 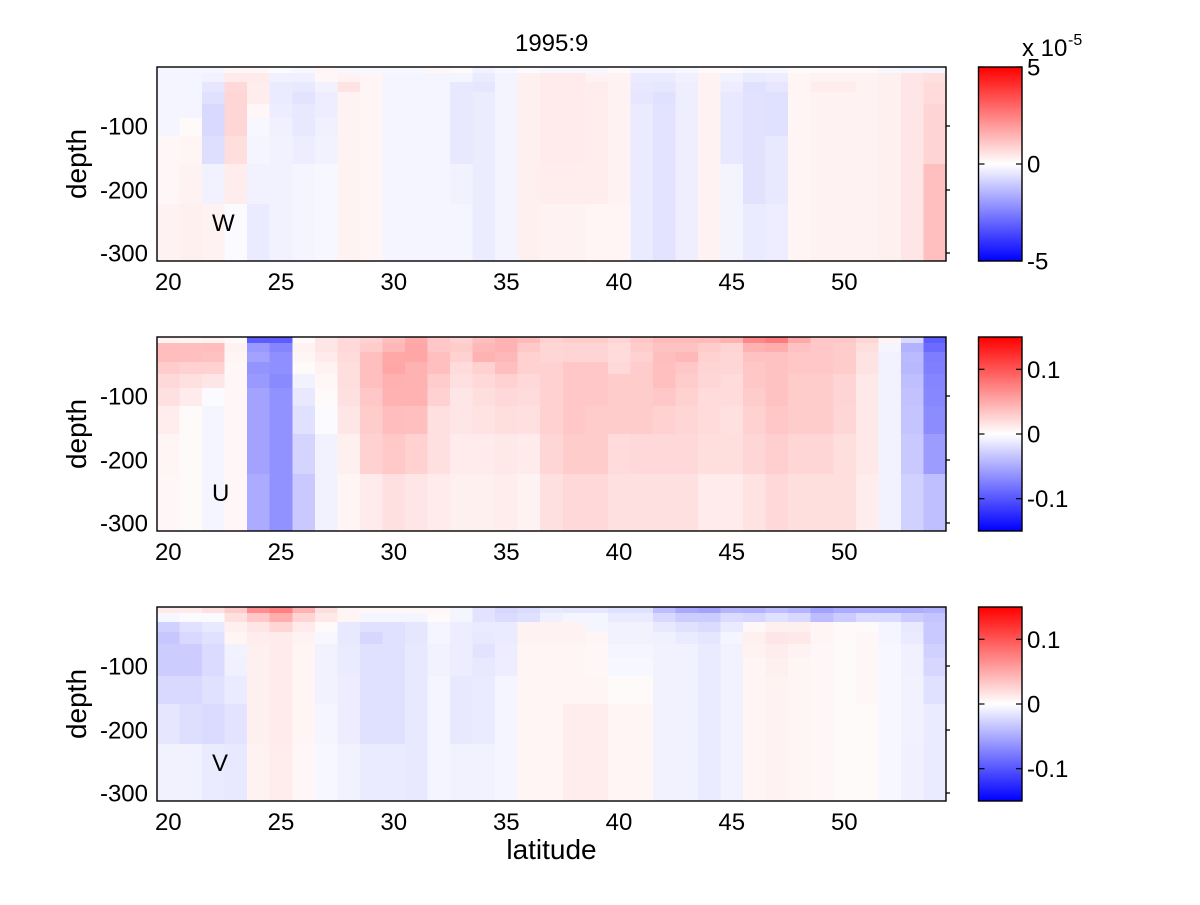 What do you see at coordinates (1044, 48) in the screenshot?
I see `svg-text: x 10` at bounding box center [1044, 48].